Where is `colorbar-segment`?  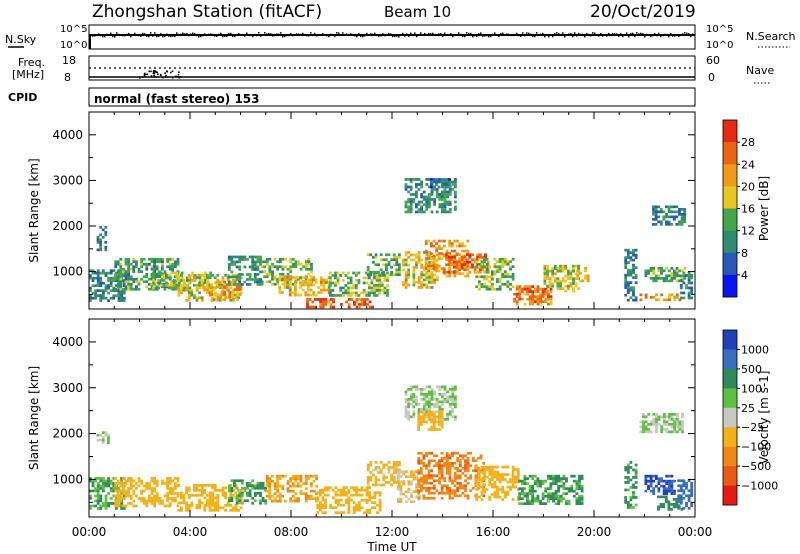 colorbar-segment is located at coordinates (730, 131).